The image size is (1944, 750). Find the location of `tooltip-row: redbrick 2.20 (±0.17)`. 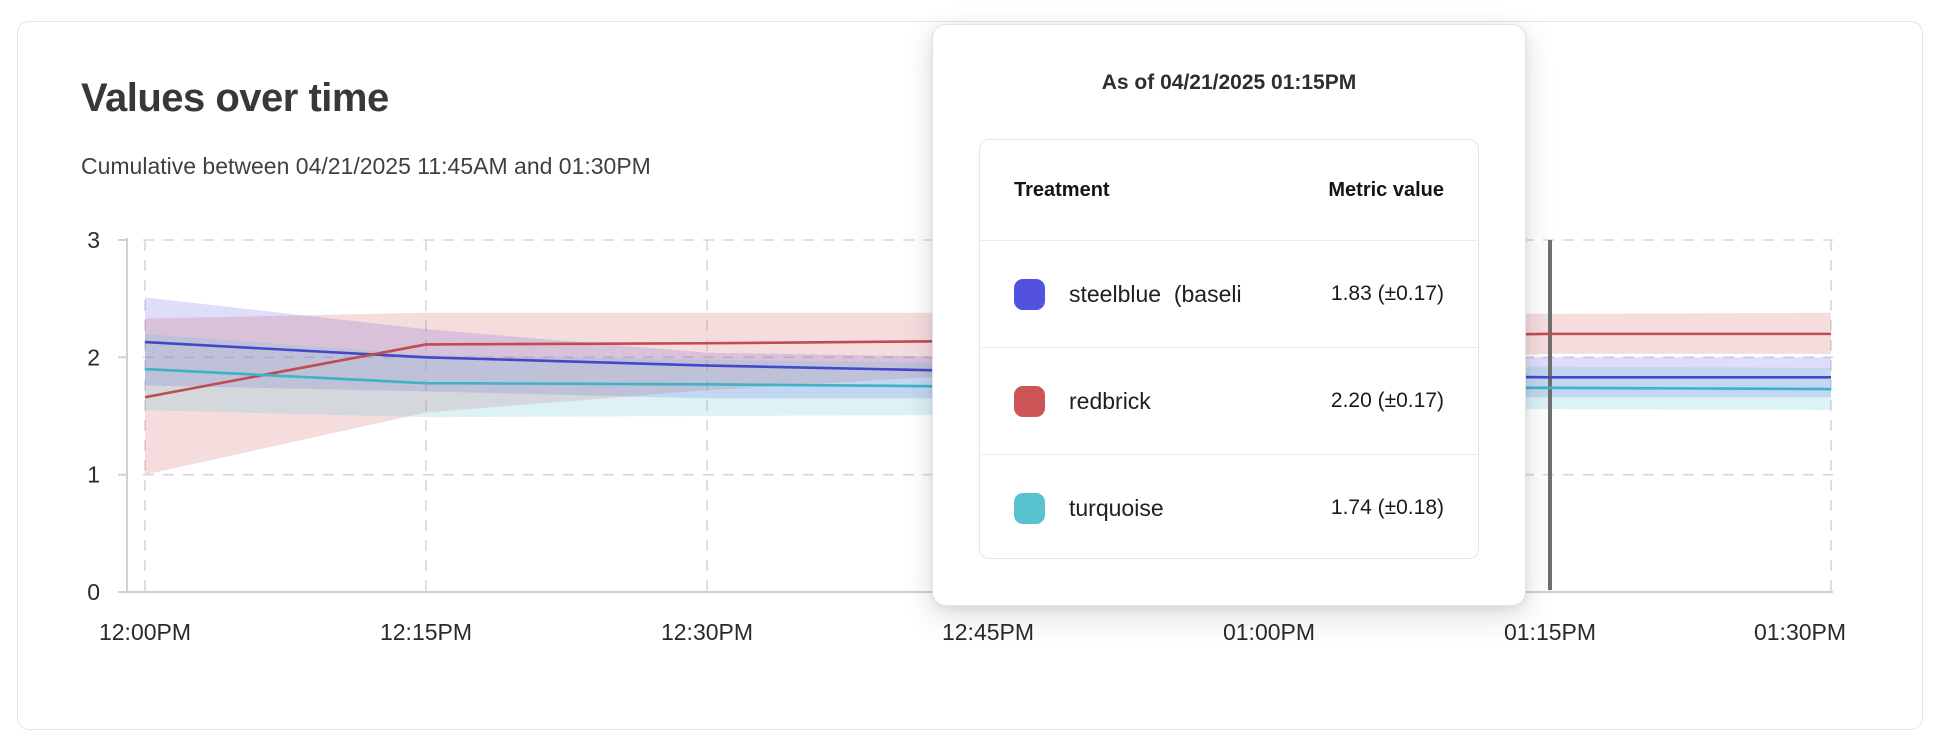

tooltip-row: redbrick 2.20 (±0.17) is located at coordinates (1229, 400).